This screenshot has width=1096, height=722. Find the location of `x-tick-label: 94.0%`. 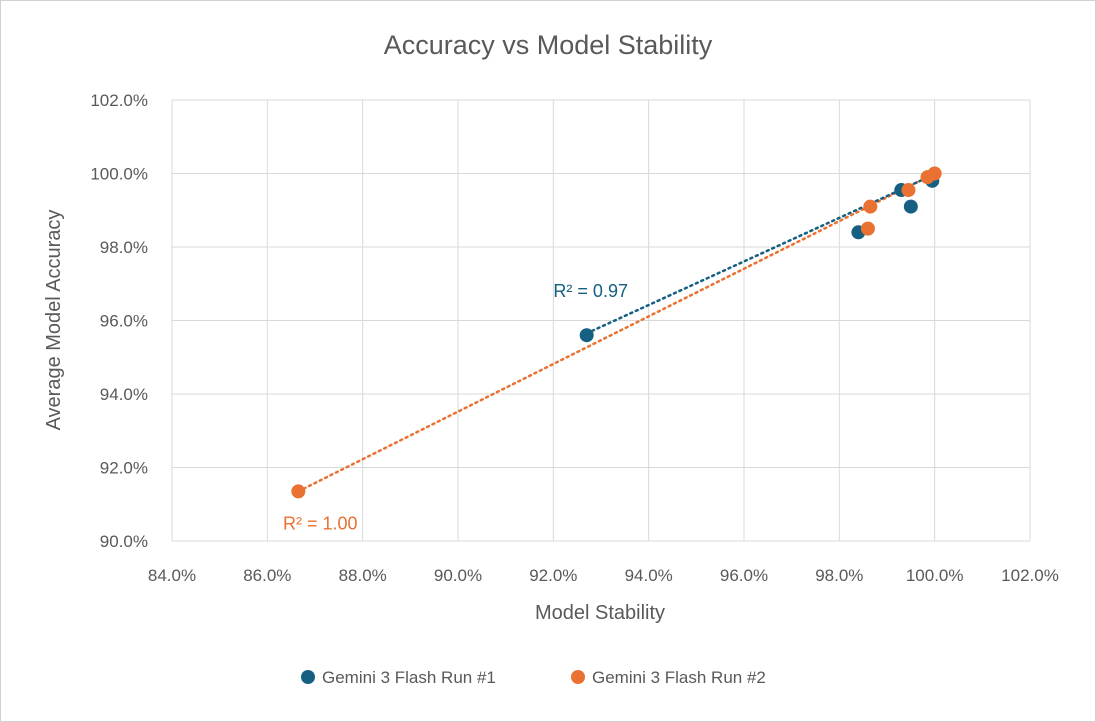

x-tick-label: 94.0% is located at coordinates (649, 575).